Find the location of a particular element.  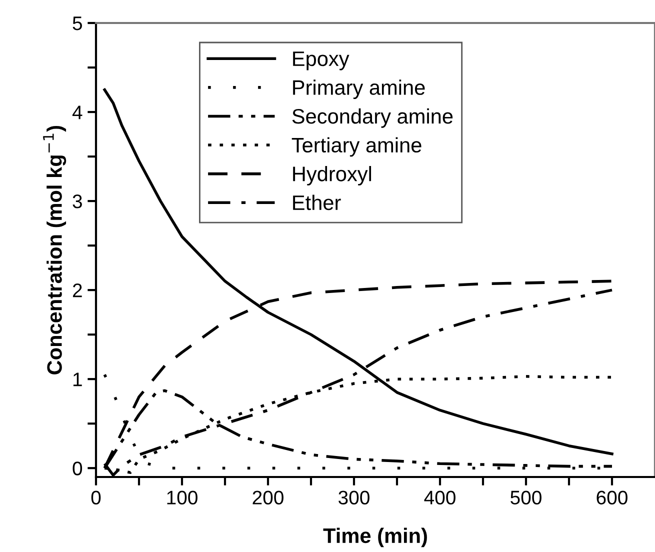

y-axis-title: Concentration (mol kg$^{−1}$) is located at coordinates (54, 250).